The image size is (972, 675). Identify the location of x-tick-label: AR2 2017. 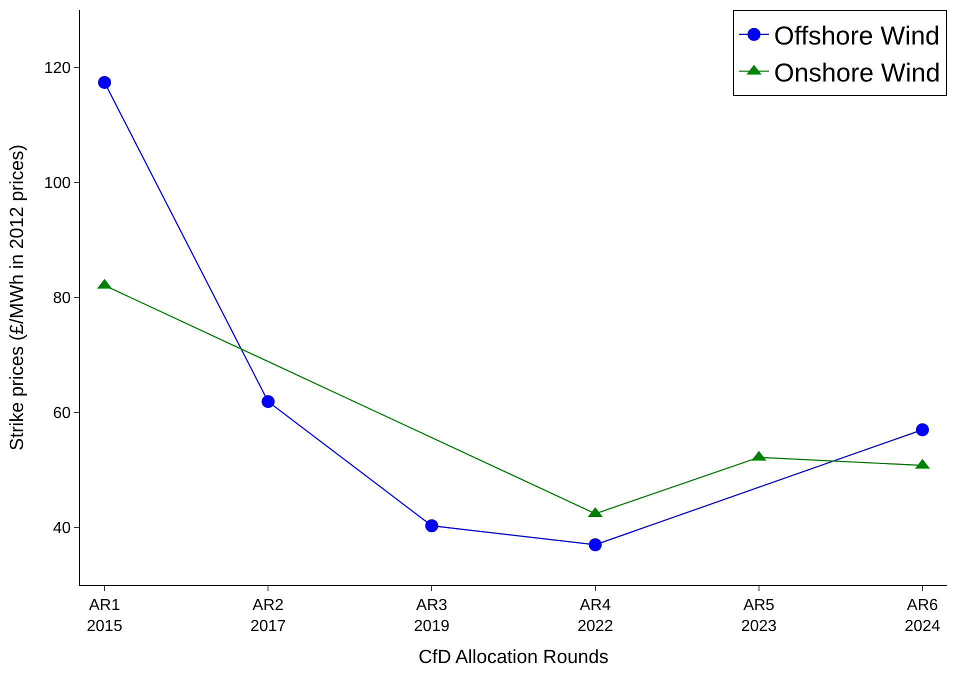
(268, 616).